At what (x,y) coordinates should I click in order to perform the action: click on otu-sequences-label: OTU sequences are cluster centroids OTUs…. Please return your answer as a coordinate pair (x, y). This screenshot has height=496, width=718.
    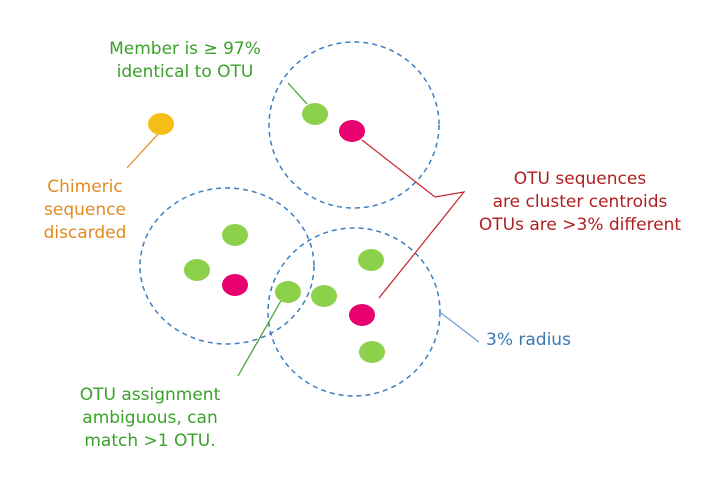
    Looking at the image, I should click on (580, 202).